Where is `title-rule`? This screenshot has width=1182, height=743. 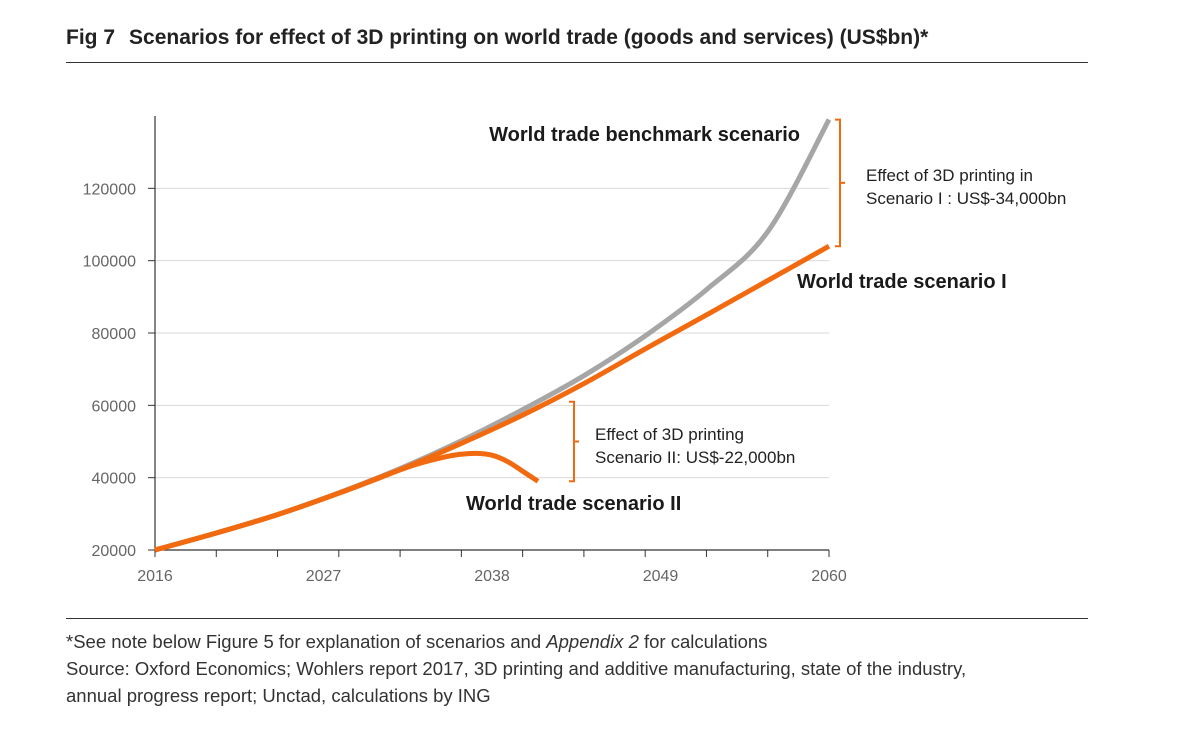 title-rule is located at coordinates (577, 62).